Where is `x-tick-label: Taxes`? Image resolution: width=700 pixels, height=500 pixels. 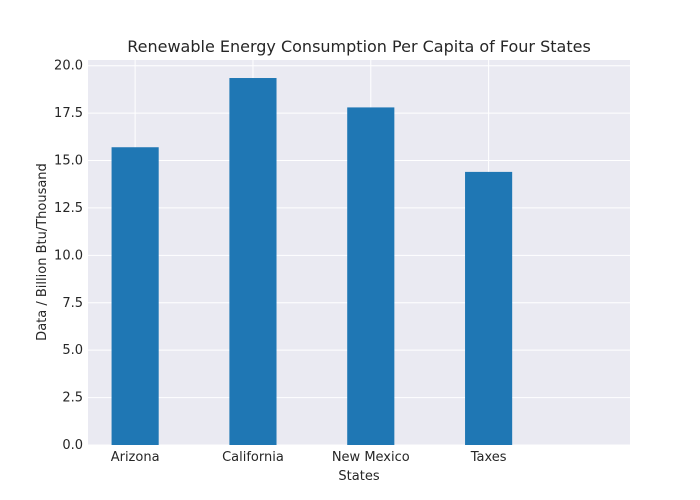 x-tick-label: Taxes is located at coordinates (488, 457).